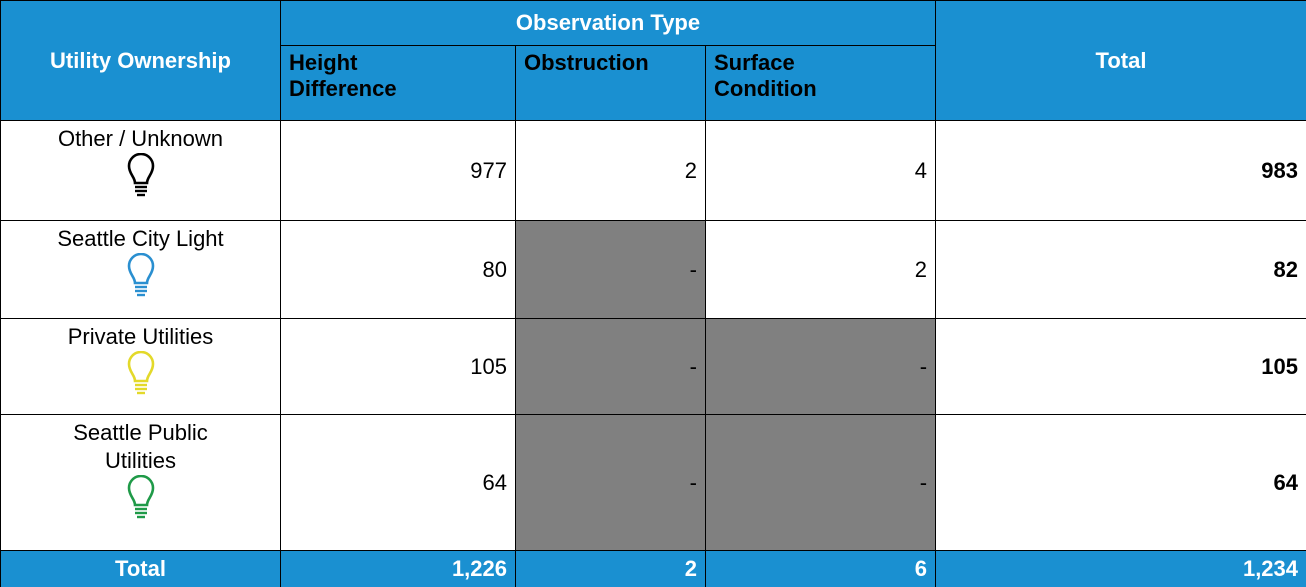 This screenshot has height=587, width=1306. What do you see at coordinates (140, 568) in the screenshot?
I see `footer-label: Total` at bounding box center [140, 568].